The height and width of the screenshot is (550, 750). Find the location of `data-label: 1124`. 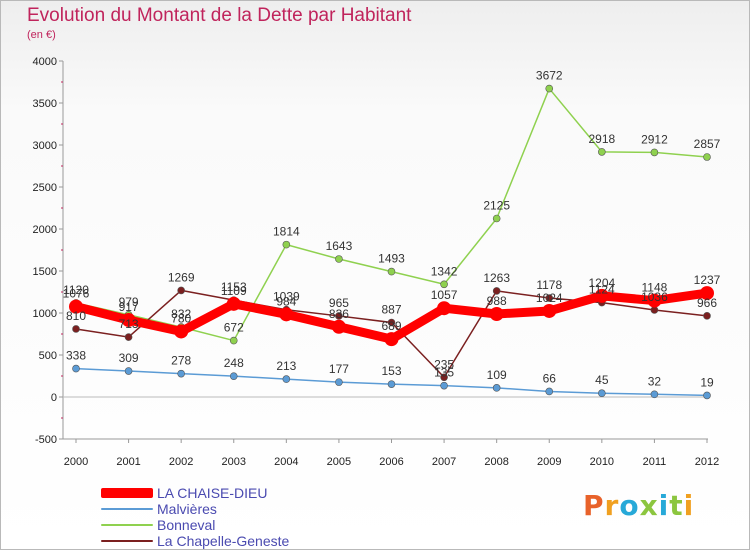

data-label: 1124 is located at coordinates (602, 290).